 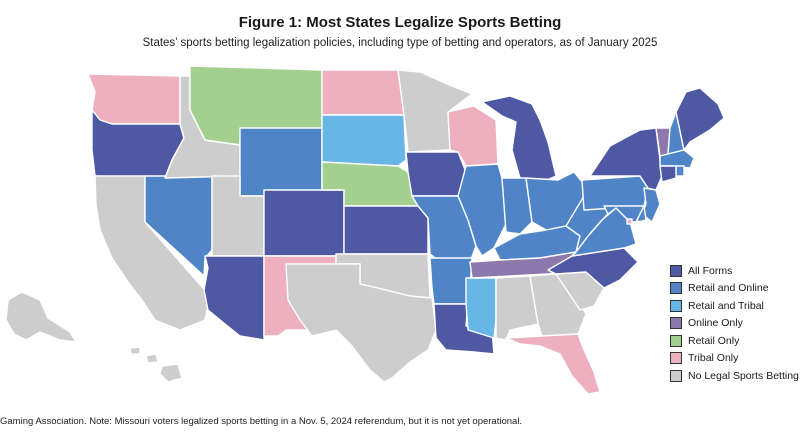 What do you see at coordinates (615, 193) in the screenshot?
I see `state-pennsylvania` at bounding box center [615, 193].